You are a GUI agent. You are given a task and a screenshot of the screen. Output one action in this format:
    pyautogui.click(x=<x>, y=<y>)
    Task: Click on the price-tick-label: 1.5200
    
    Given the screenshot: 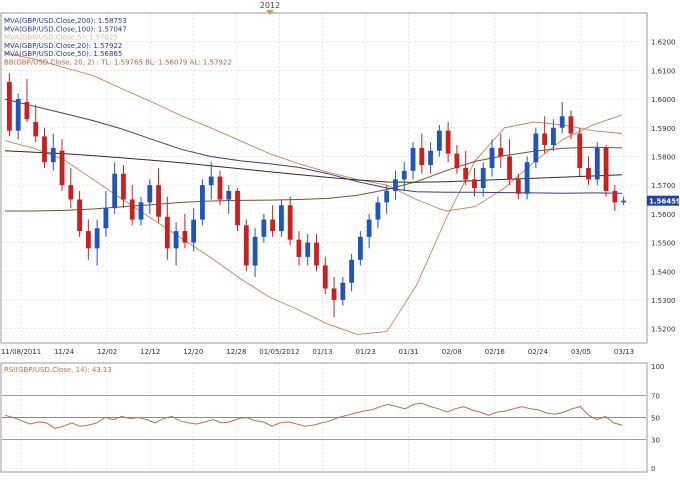 What is the action you would take?
    pyautogui.click(x=663, y=330)
    